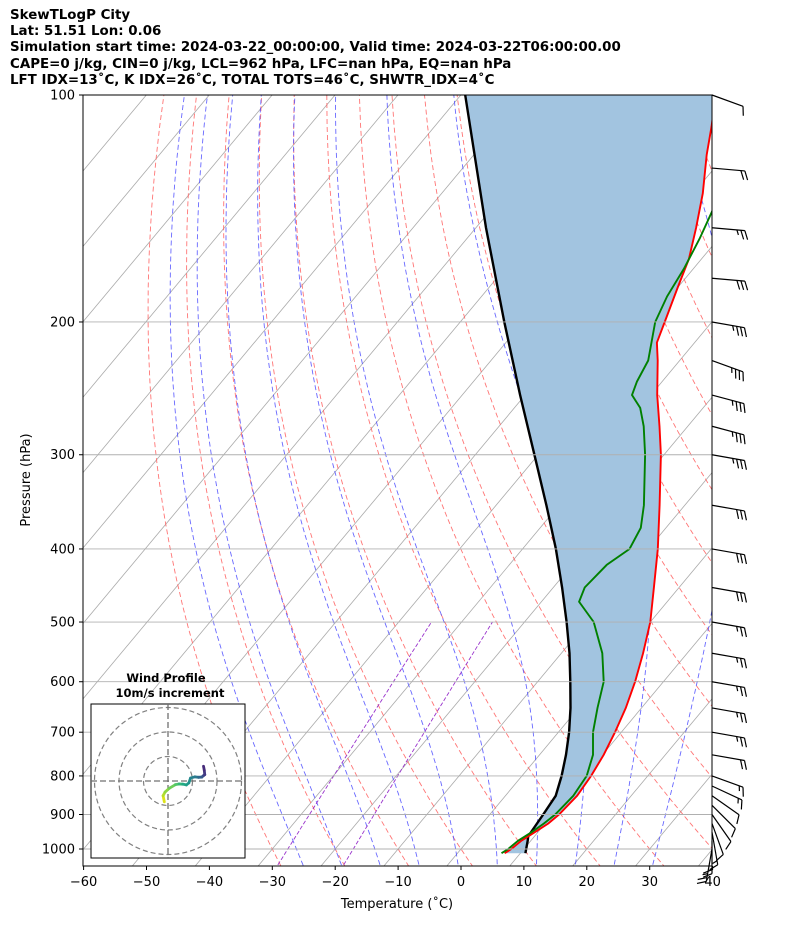 This screenshot has height=937, width=794. What do you see at coordinates (397, 882) in the screenshot?
I see `x-tick-label: −10` at bounding box center [397, 882].